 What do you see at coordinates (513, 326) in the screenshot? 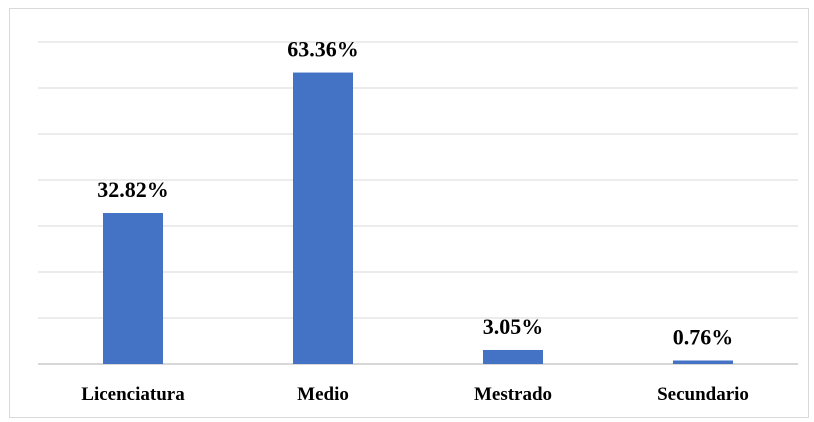
I see `data-label-mestrado: 3.05%` at bounding box center [513, 326].